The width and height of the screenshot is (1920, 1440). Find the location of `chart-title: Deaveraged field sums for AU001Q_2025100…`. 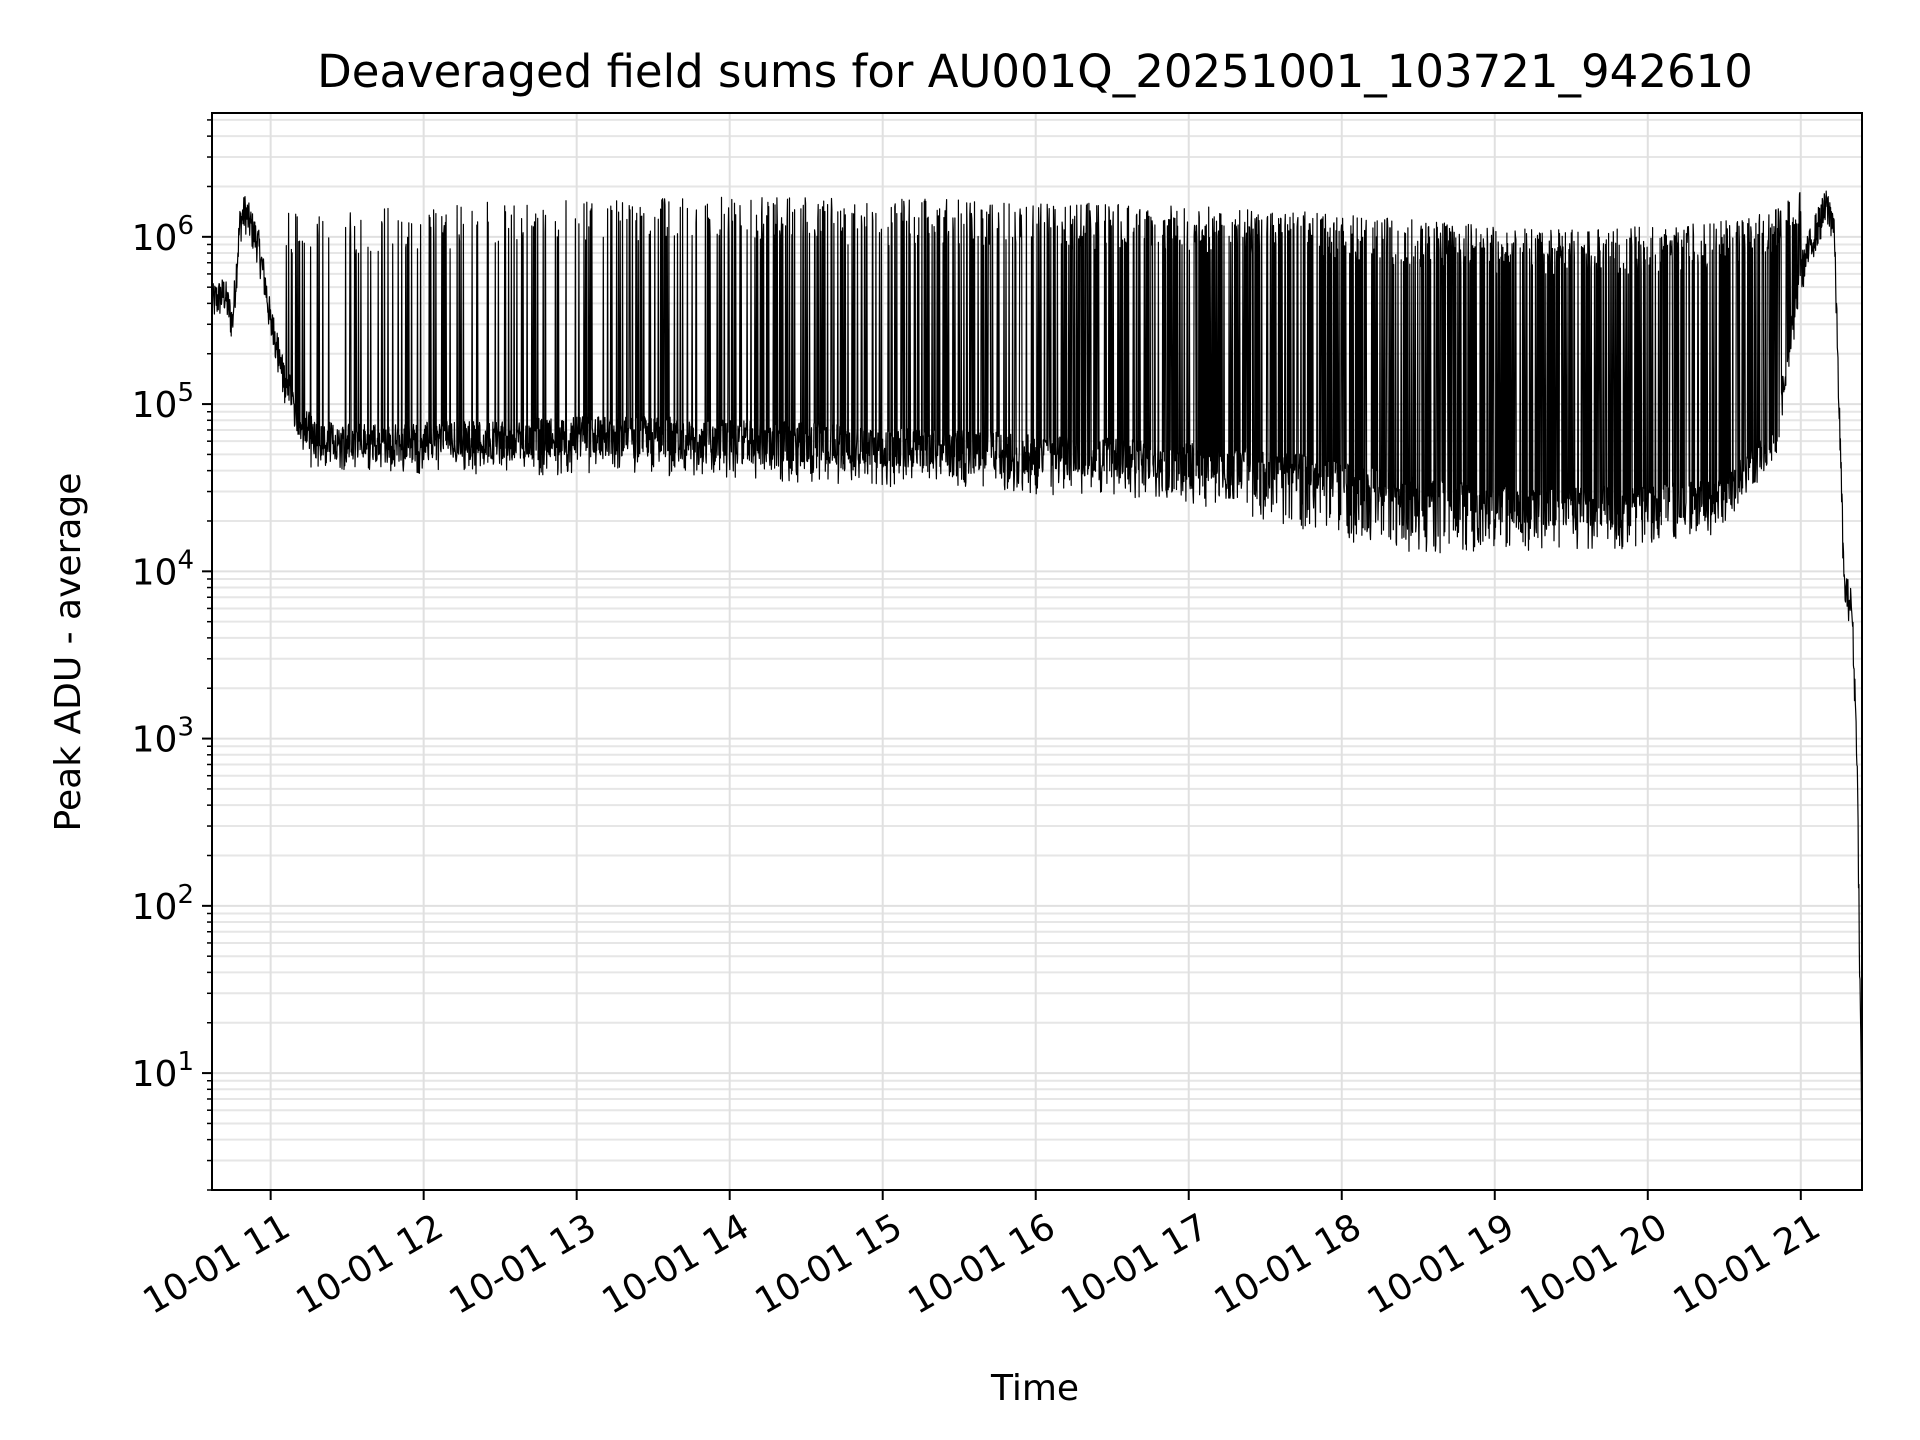

chart-title: Deaveraged field sums for AU001Q_2025100… is located at coordinates (1035, 71).